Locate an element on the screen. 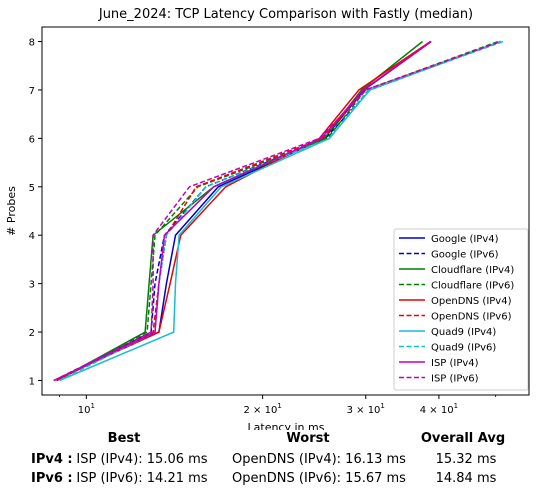 Image resolution: width=541 pixels, height=496 pixels. y-axis-label: # Probes is located at coordinates (11, 211).